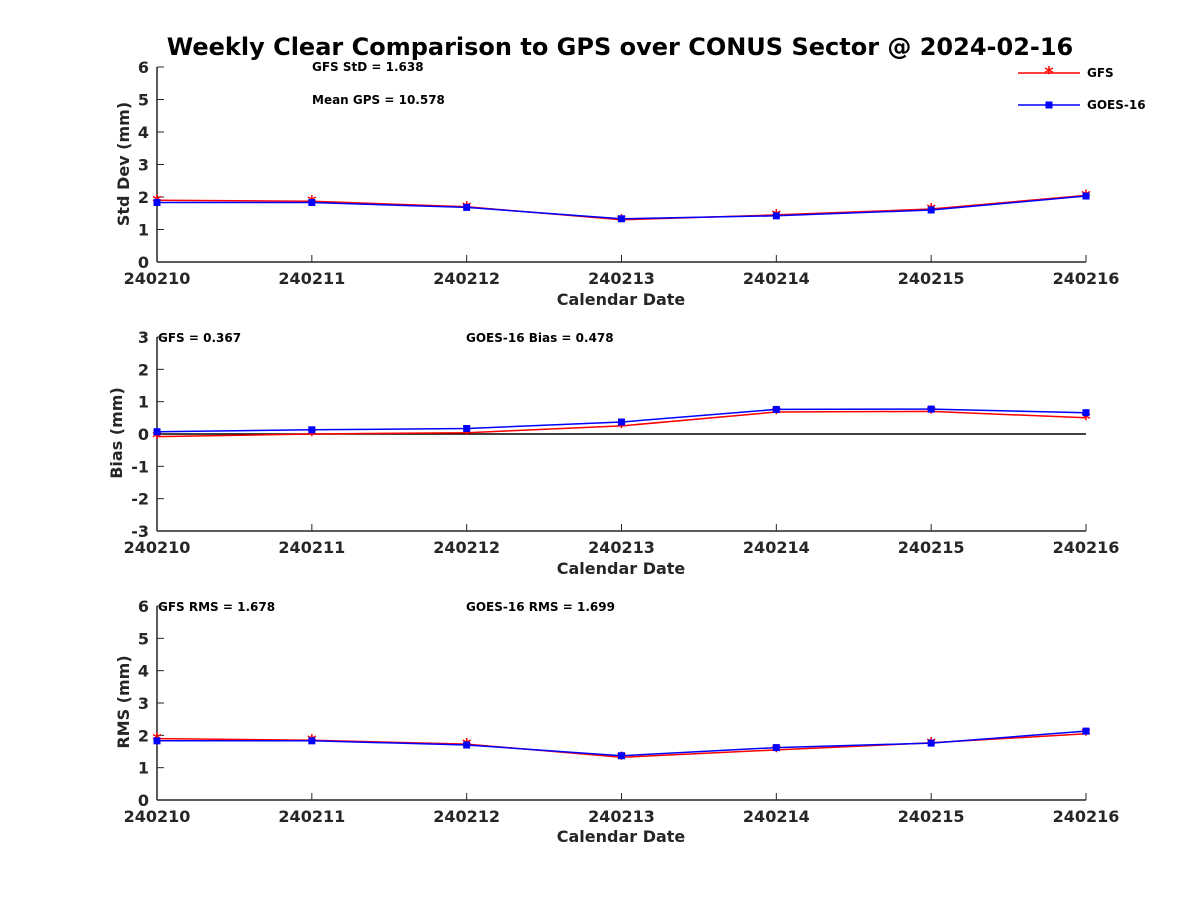 The image size is (1200, 900). What do you see at coordinates (621, 568) in the screenshot?
I see `bias-x-axis-label: Calendar Date` at bounding box center [621, 568].